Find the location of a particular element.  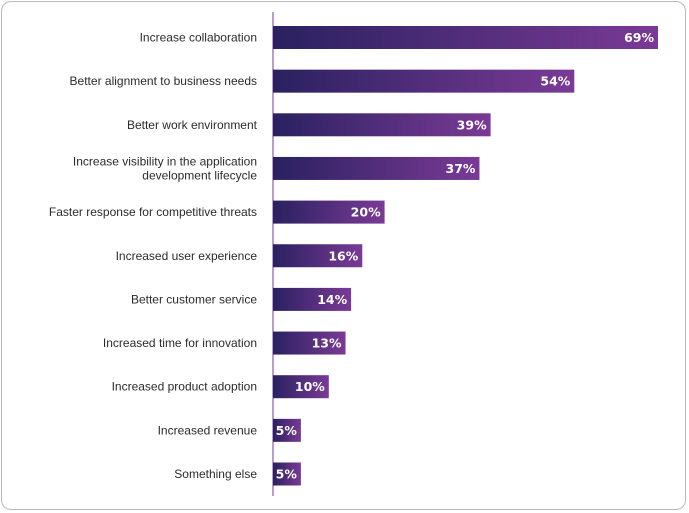

data-label: 37% is located at coordinates (461, 168).